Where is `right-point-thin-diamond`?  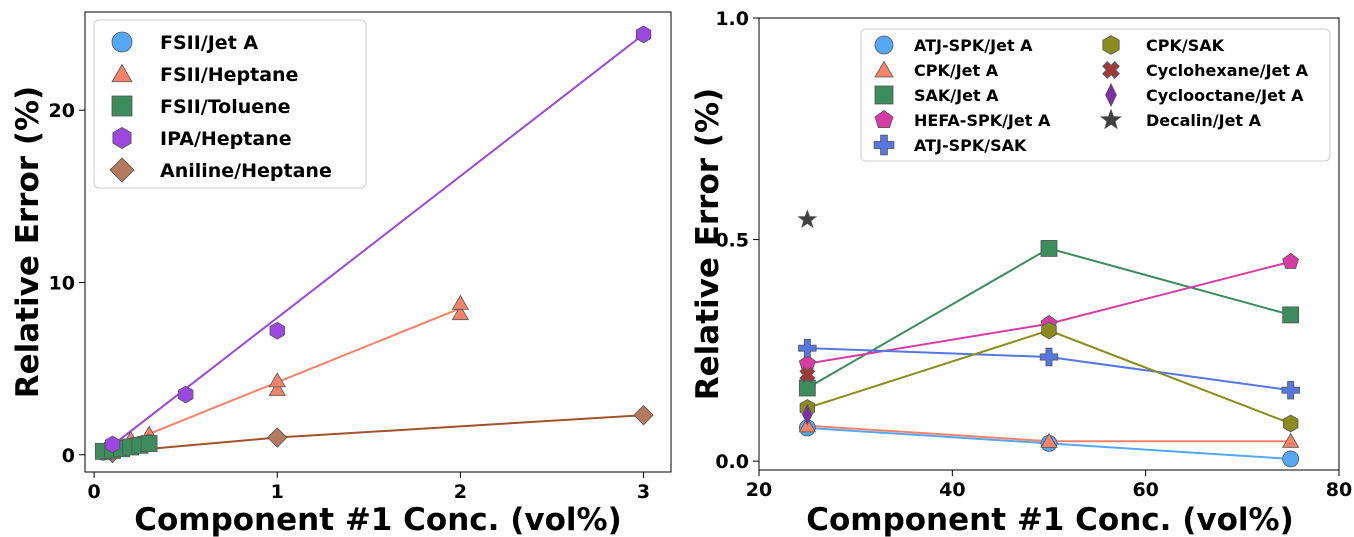
right-point-thin-diamond is located at coordinates (807, 414).